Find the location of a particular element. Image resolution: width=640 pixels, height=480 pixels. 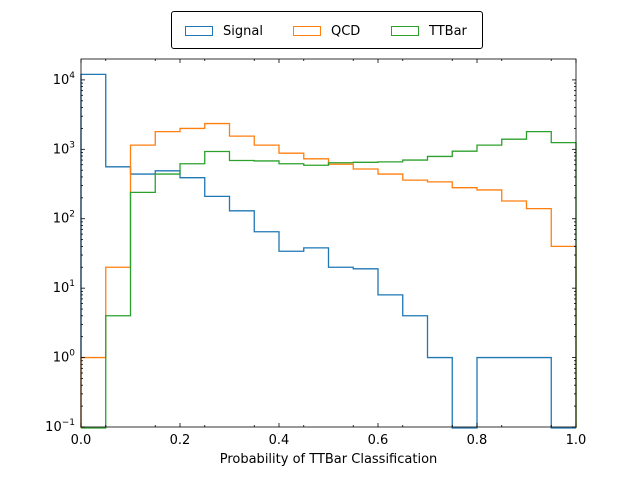

x-tick-label: 0.0 is located at coordinates (81, 440).